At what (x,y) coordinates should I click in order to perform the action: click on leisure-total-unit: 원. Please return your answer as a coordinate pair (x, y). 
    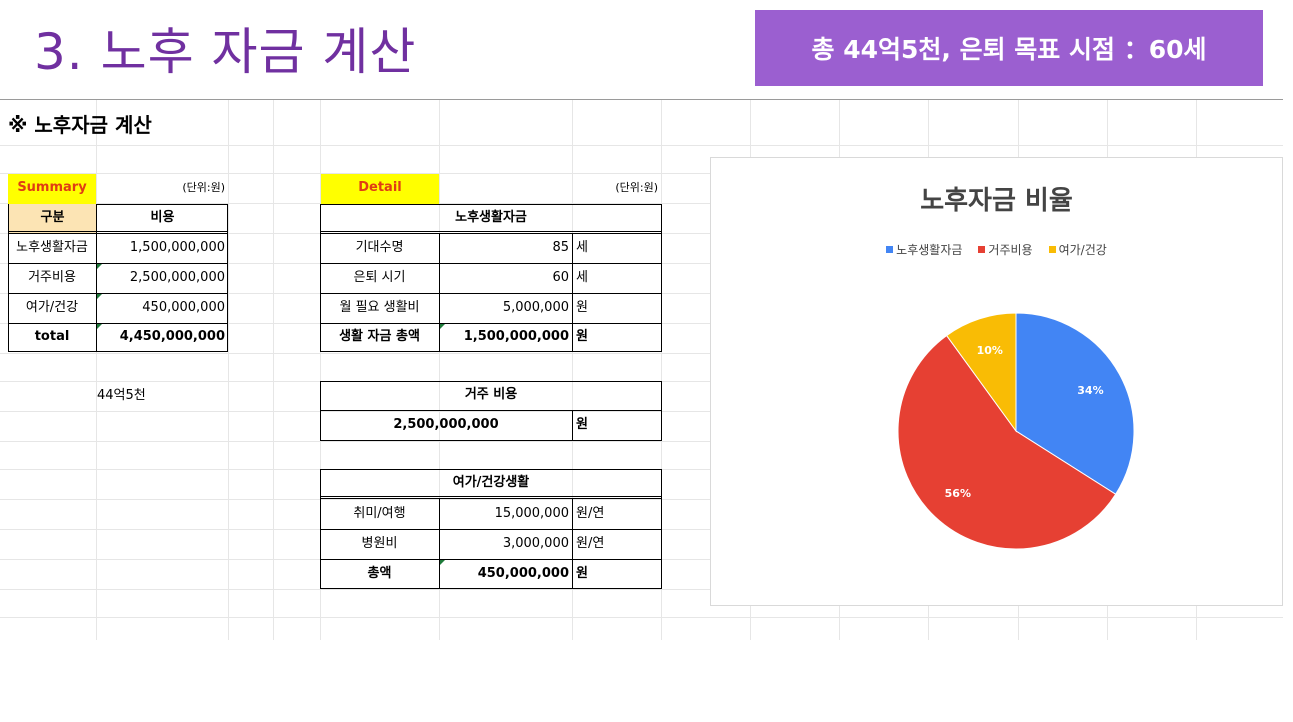
    Looking at the image, I should click on (582, 573).